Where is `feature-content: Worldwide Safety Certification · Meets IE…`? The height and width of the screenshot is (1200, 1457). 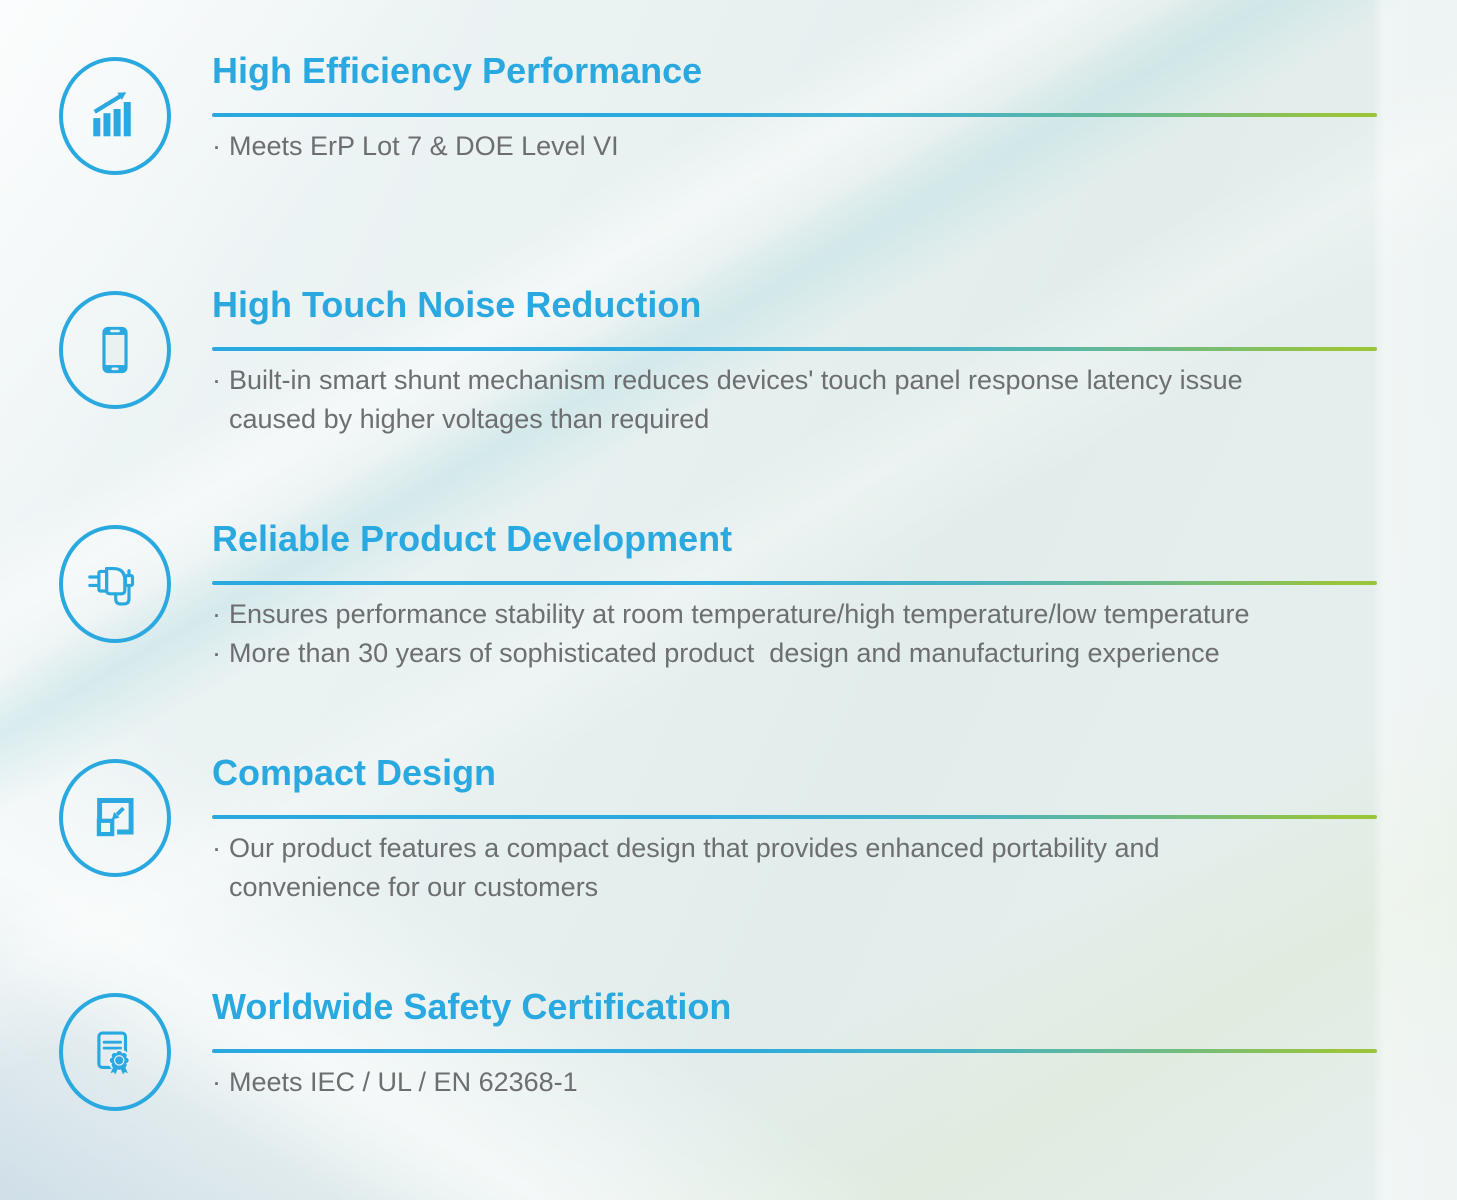 feature-content: Worldwide Safety Certification · Meets IE… is located at coordinates (834, 1043).